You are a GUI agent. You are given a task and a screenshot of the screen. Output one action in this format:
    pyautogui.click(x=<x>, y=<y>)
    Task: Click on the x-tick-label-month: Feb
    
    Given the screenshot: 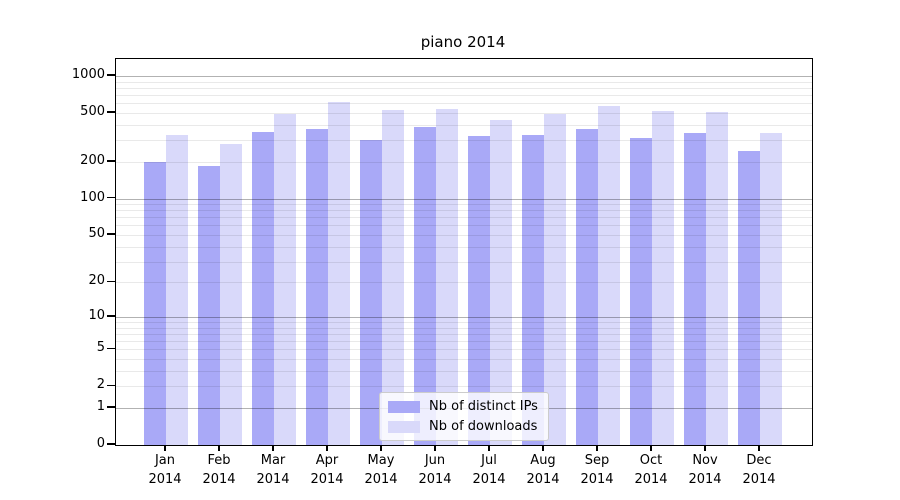 What is the action you would take?
    pyautogui.click(x=219, y=460)
    